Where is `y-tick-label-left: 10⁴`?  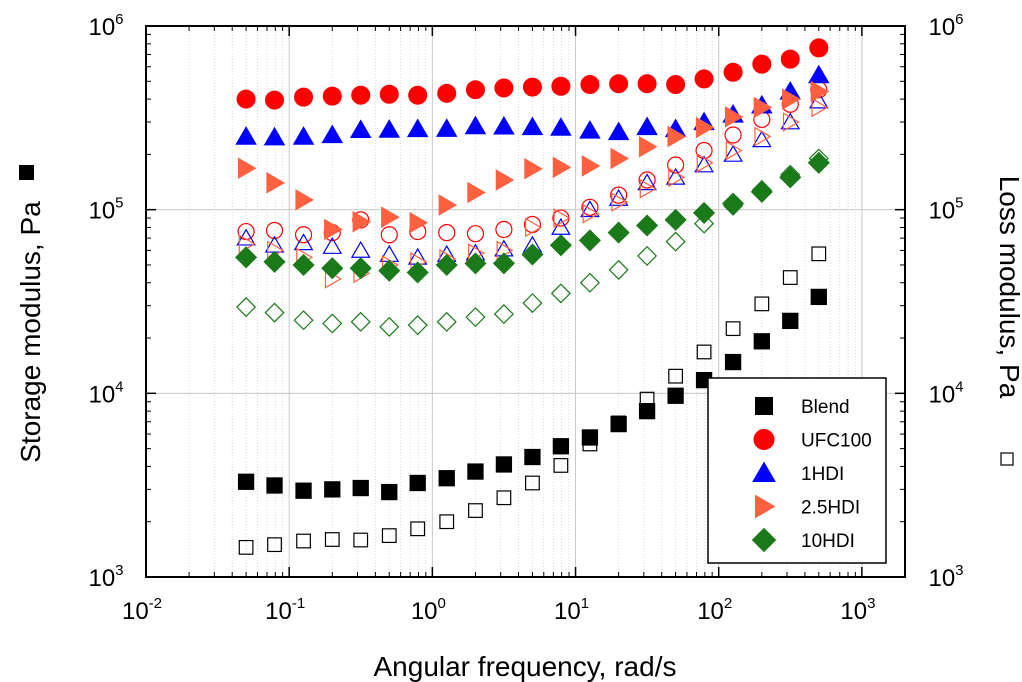 y-tick-label-left: 10⁴ is located at coordinates (105, 393).